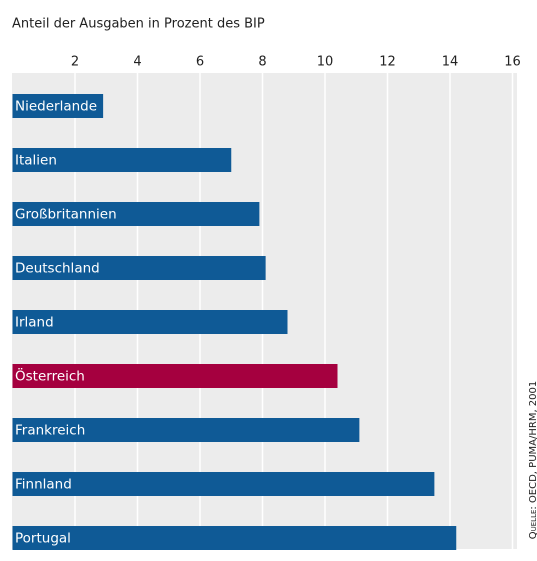 The width and height of the screenshot is (537, 561). I want to click on bar-label: Niederlande, so click(56, 107).